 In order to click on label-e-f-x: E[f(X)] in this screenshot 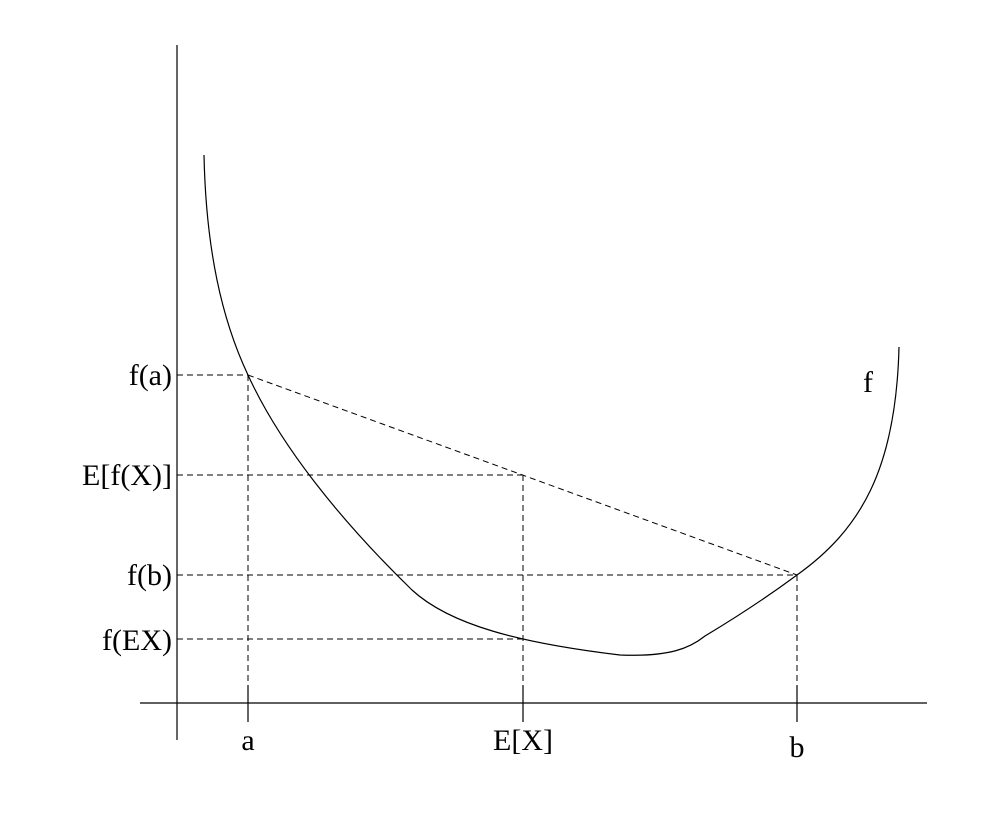, I will do `click(127, 475)`.